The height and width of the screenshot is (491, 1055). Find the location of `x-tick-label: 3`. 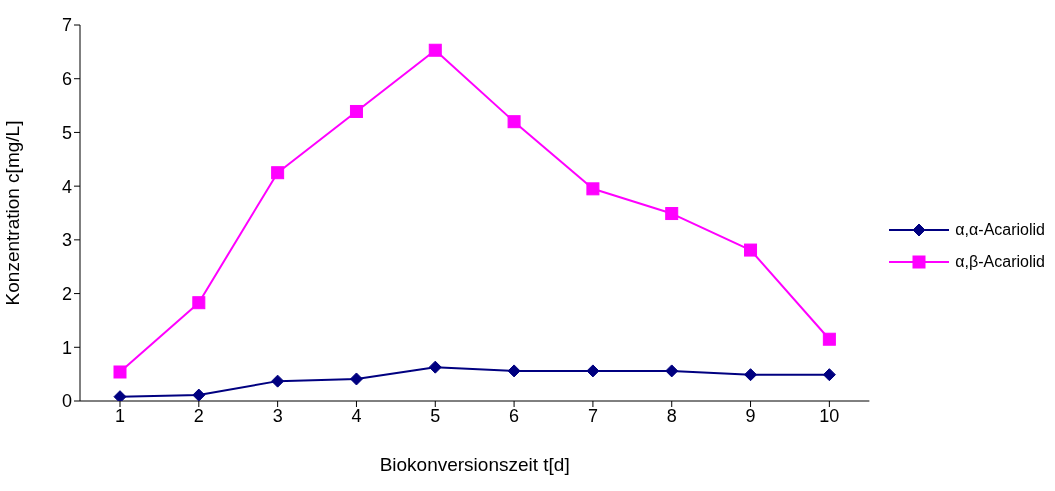

x-tick-label: 3 is located at coordinates (277, 415).